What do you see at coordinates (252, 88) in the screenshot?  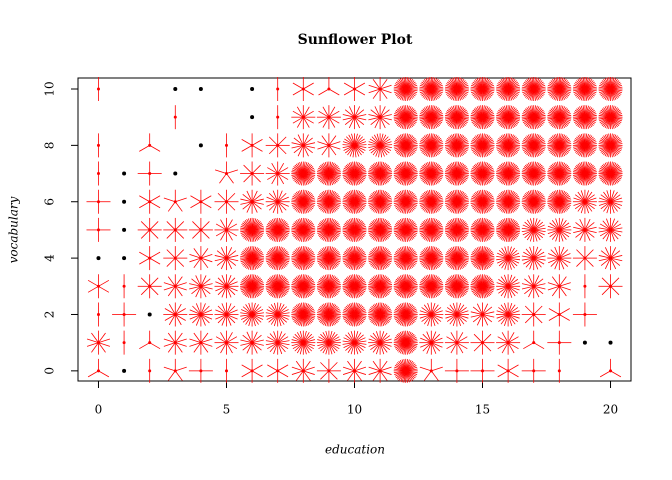 I see `single-point` at bounding box center [252, 88].